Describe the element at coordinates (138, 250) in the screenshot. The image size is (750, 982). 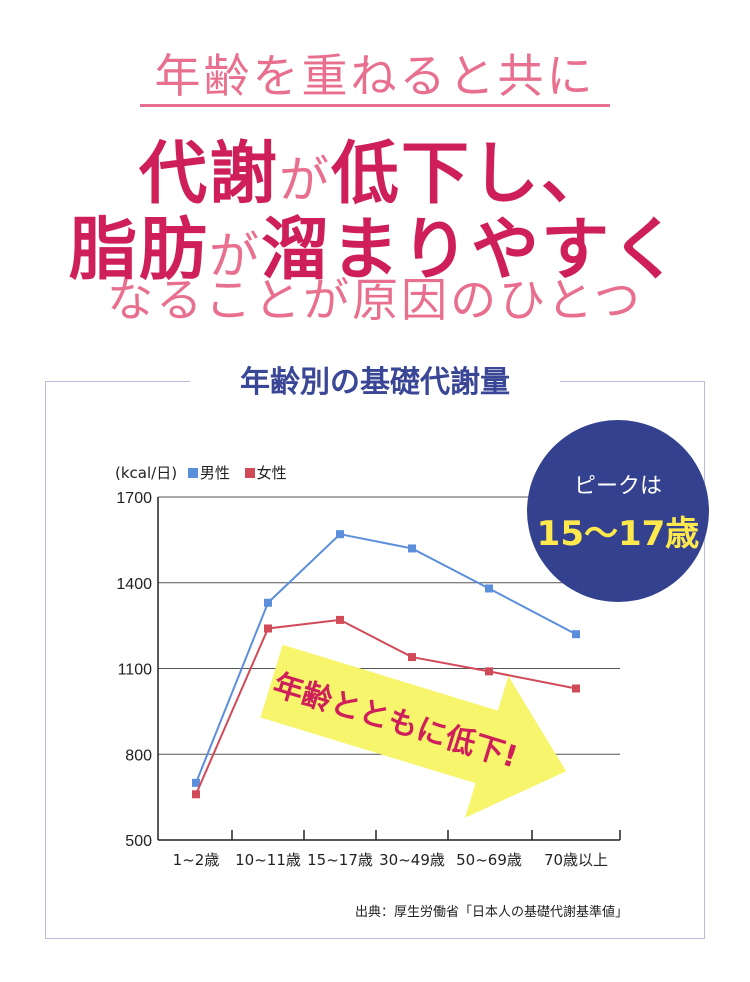
I see `headline-line-3-a: 脂肪` at that location.